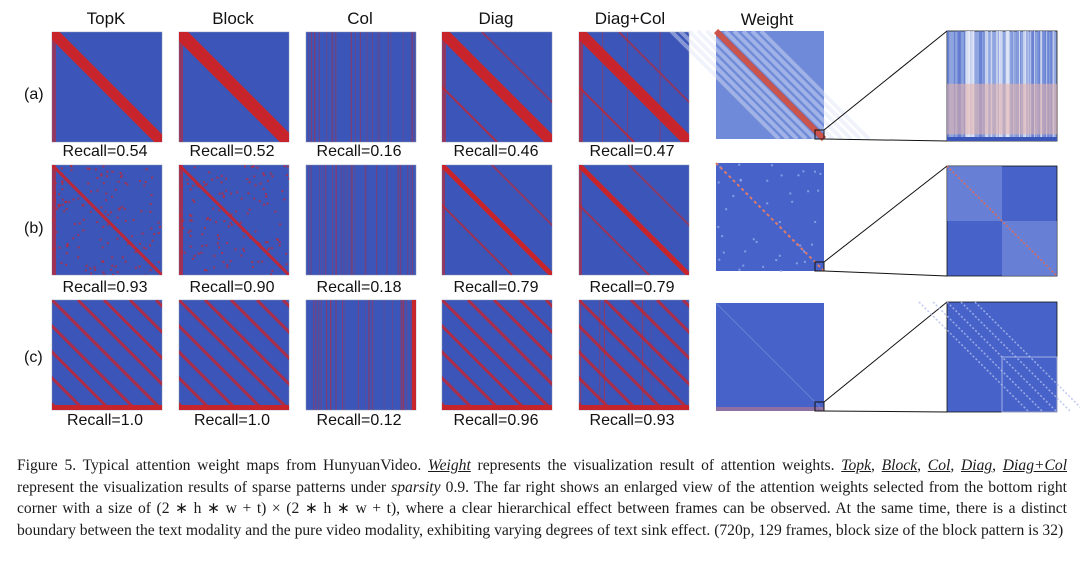 The width and height of the screenshot is (1080, 581). Describe the element at coordinates (770, 409) in the screenshot. I see `weight-text-row` at that location.